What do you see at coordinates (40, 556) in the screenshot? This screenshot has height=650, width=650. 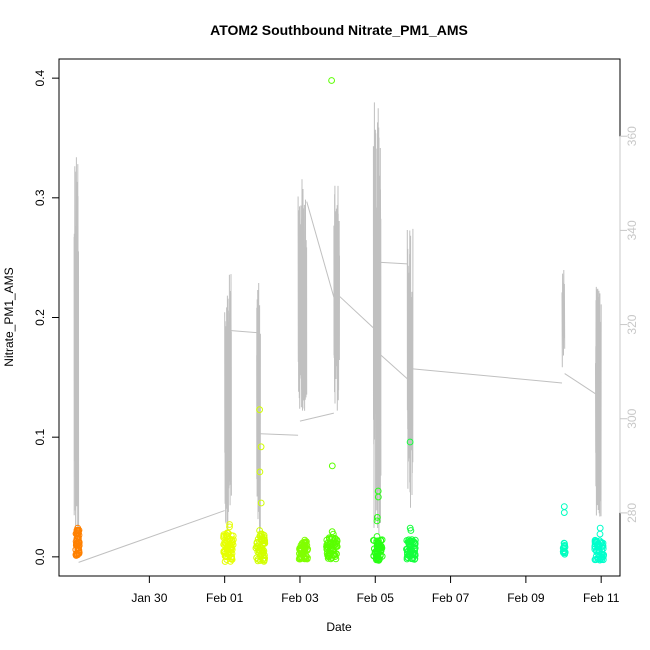 I see `y-tick-label: 0.0` at bounding box center [40, 556].